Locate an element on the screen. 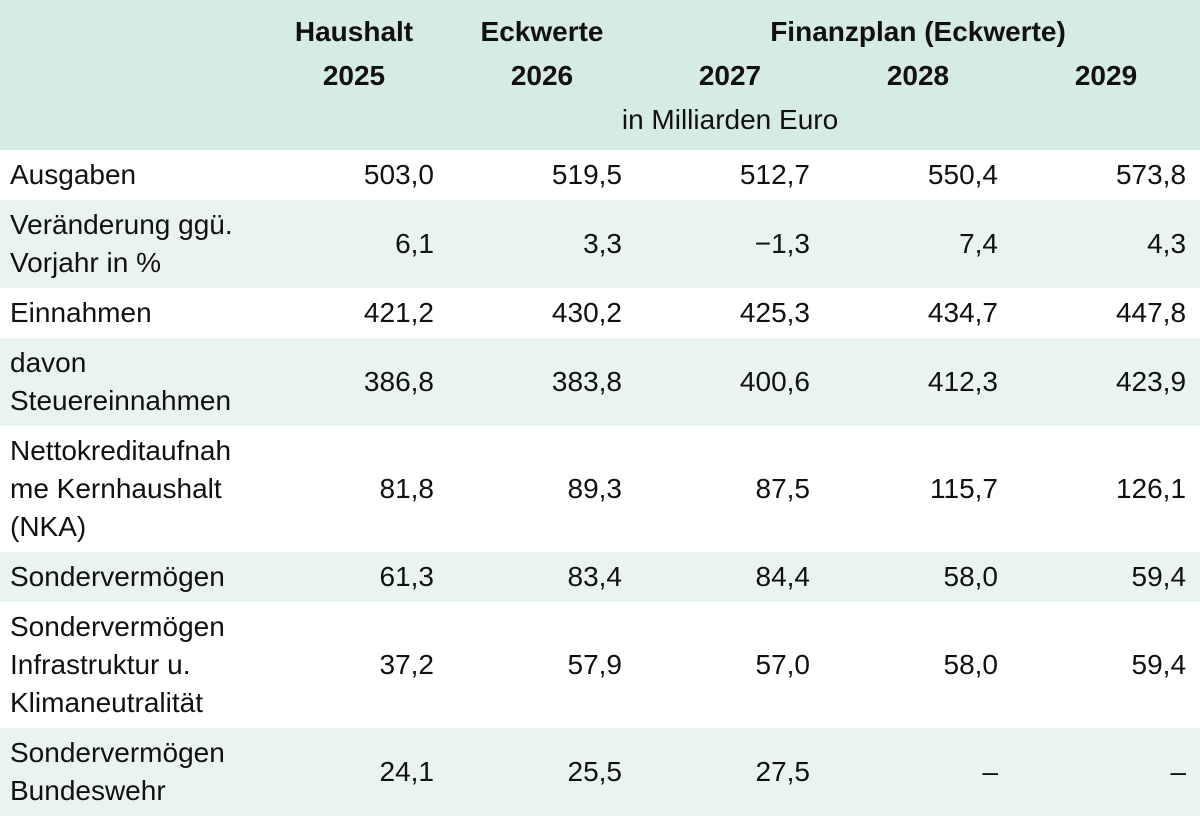 This screenshot has width=1200, height=816. col-header-2029: 2029 is located at coordinates (1106, 76).